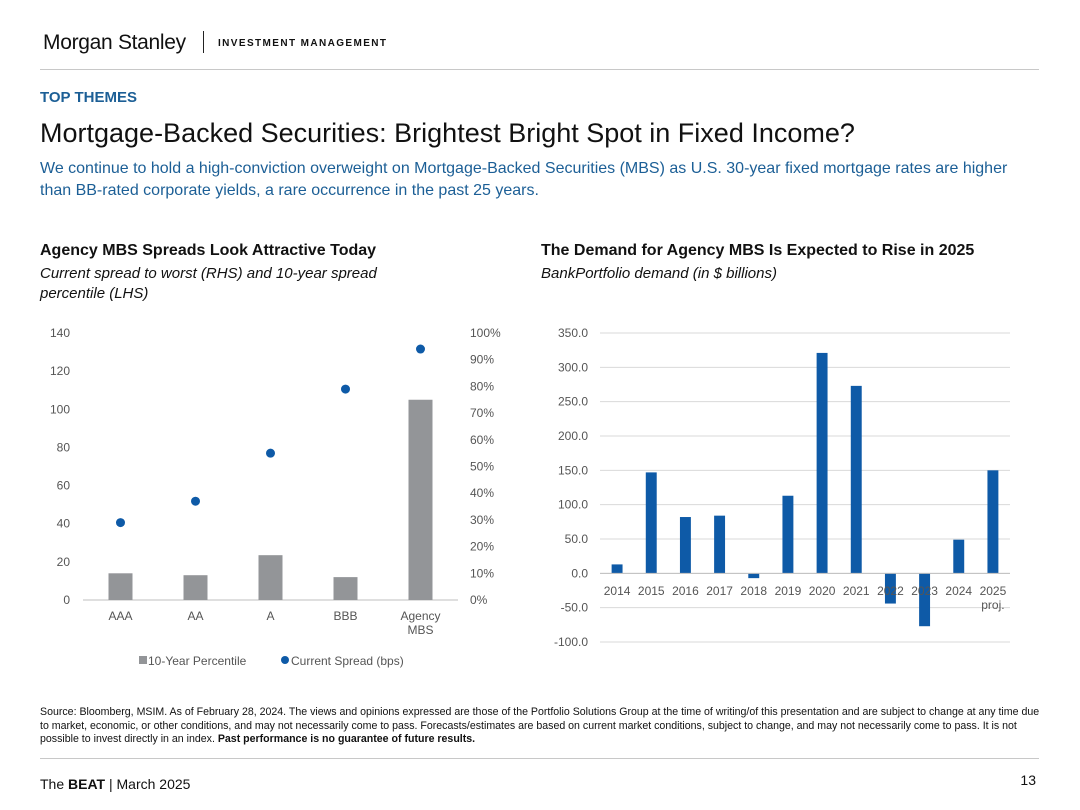 This screenshot has height=810, width=1080. What do you see at coordinates (64, 486) in the screenshot?
I see `left-axis-tick-label: 60` at bounding box center [64, 486].